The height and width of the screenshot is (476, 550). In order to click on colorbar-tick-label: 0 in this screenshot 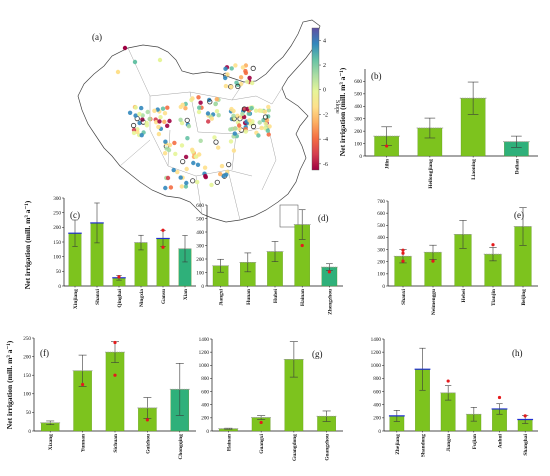, I will do `click(324, 91)`.